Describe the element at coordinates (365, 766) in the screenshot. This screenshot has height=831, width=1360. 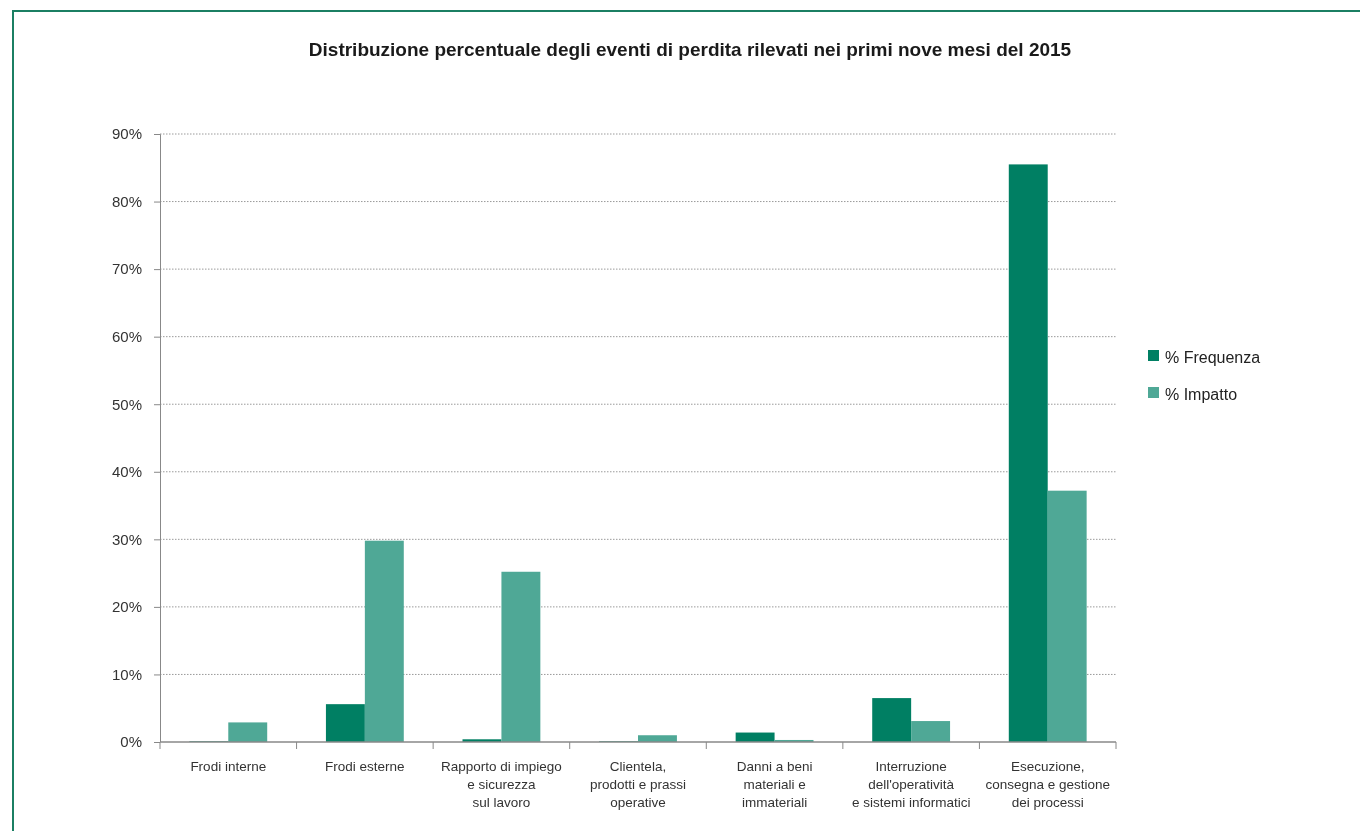
I see `x-tick-label: Frodi esterne` at that location.